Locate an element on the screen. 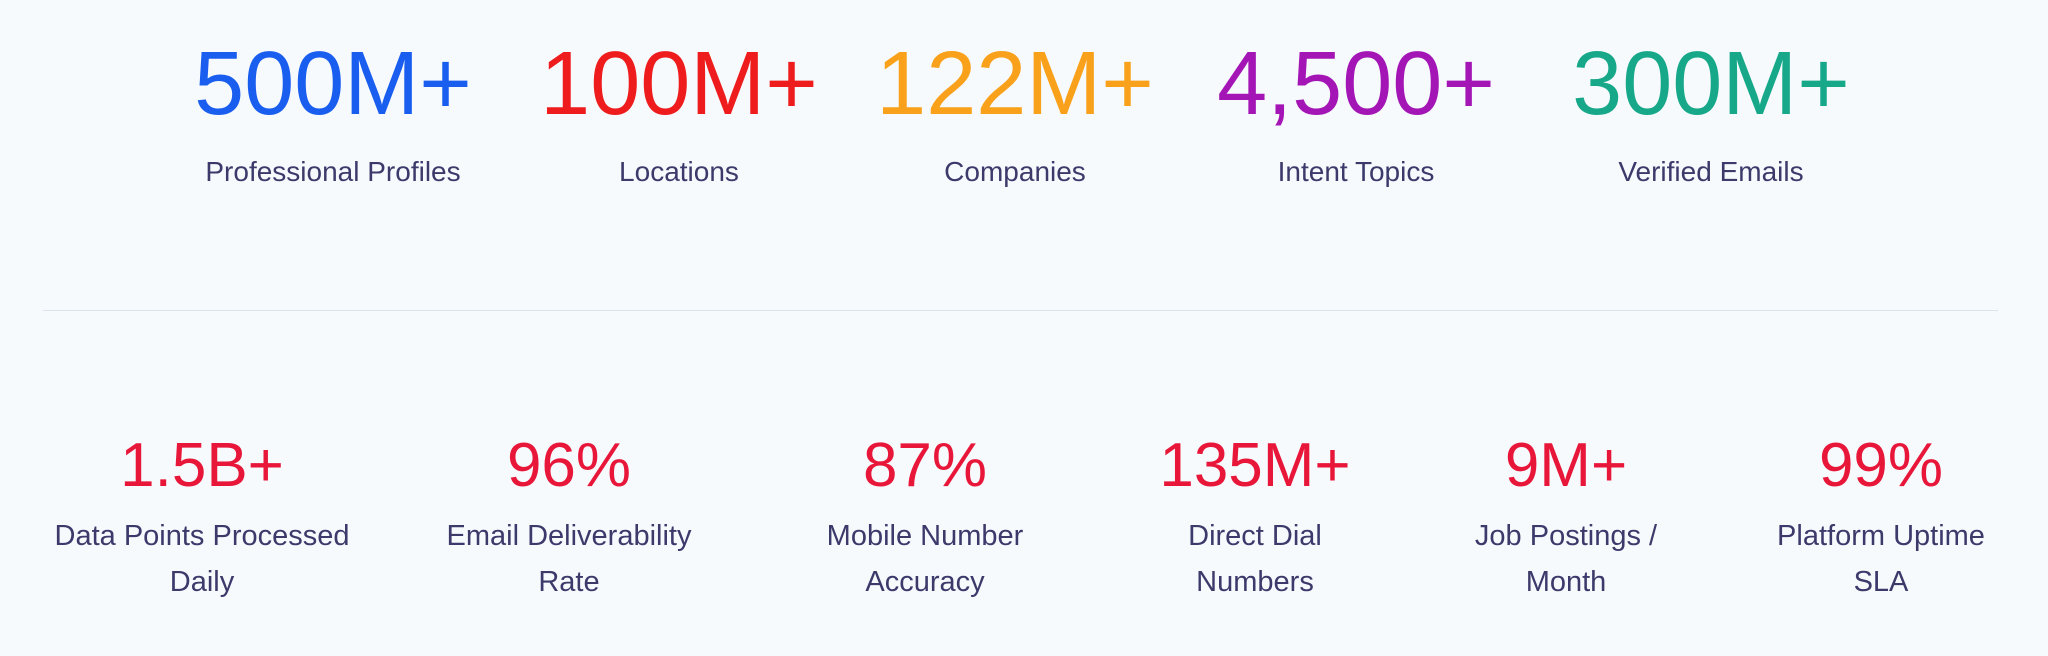 This screenshot has height=656, width=2048. stat-card: 300M+ Verified Emails is located at coordinates (1711, 113).